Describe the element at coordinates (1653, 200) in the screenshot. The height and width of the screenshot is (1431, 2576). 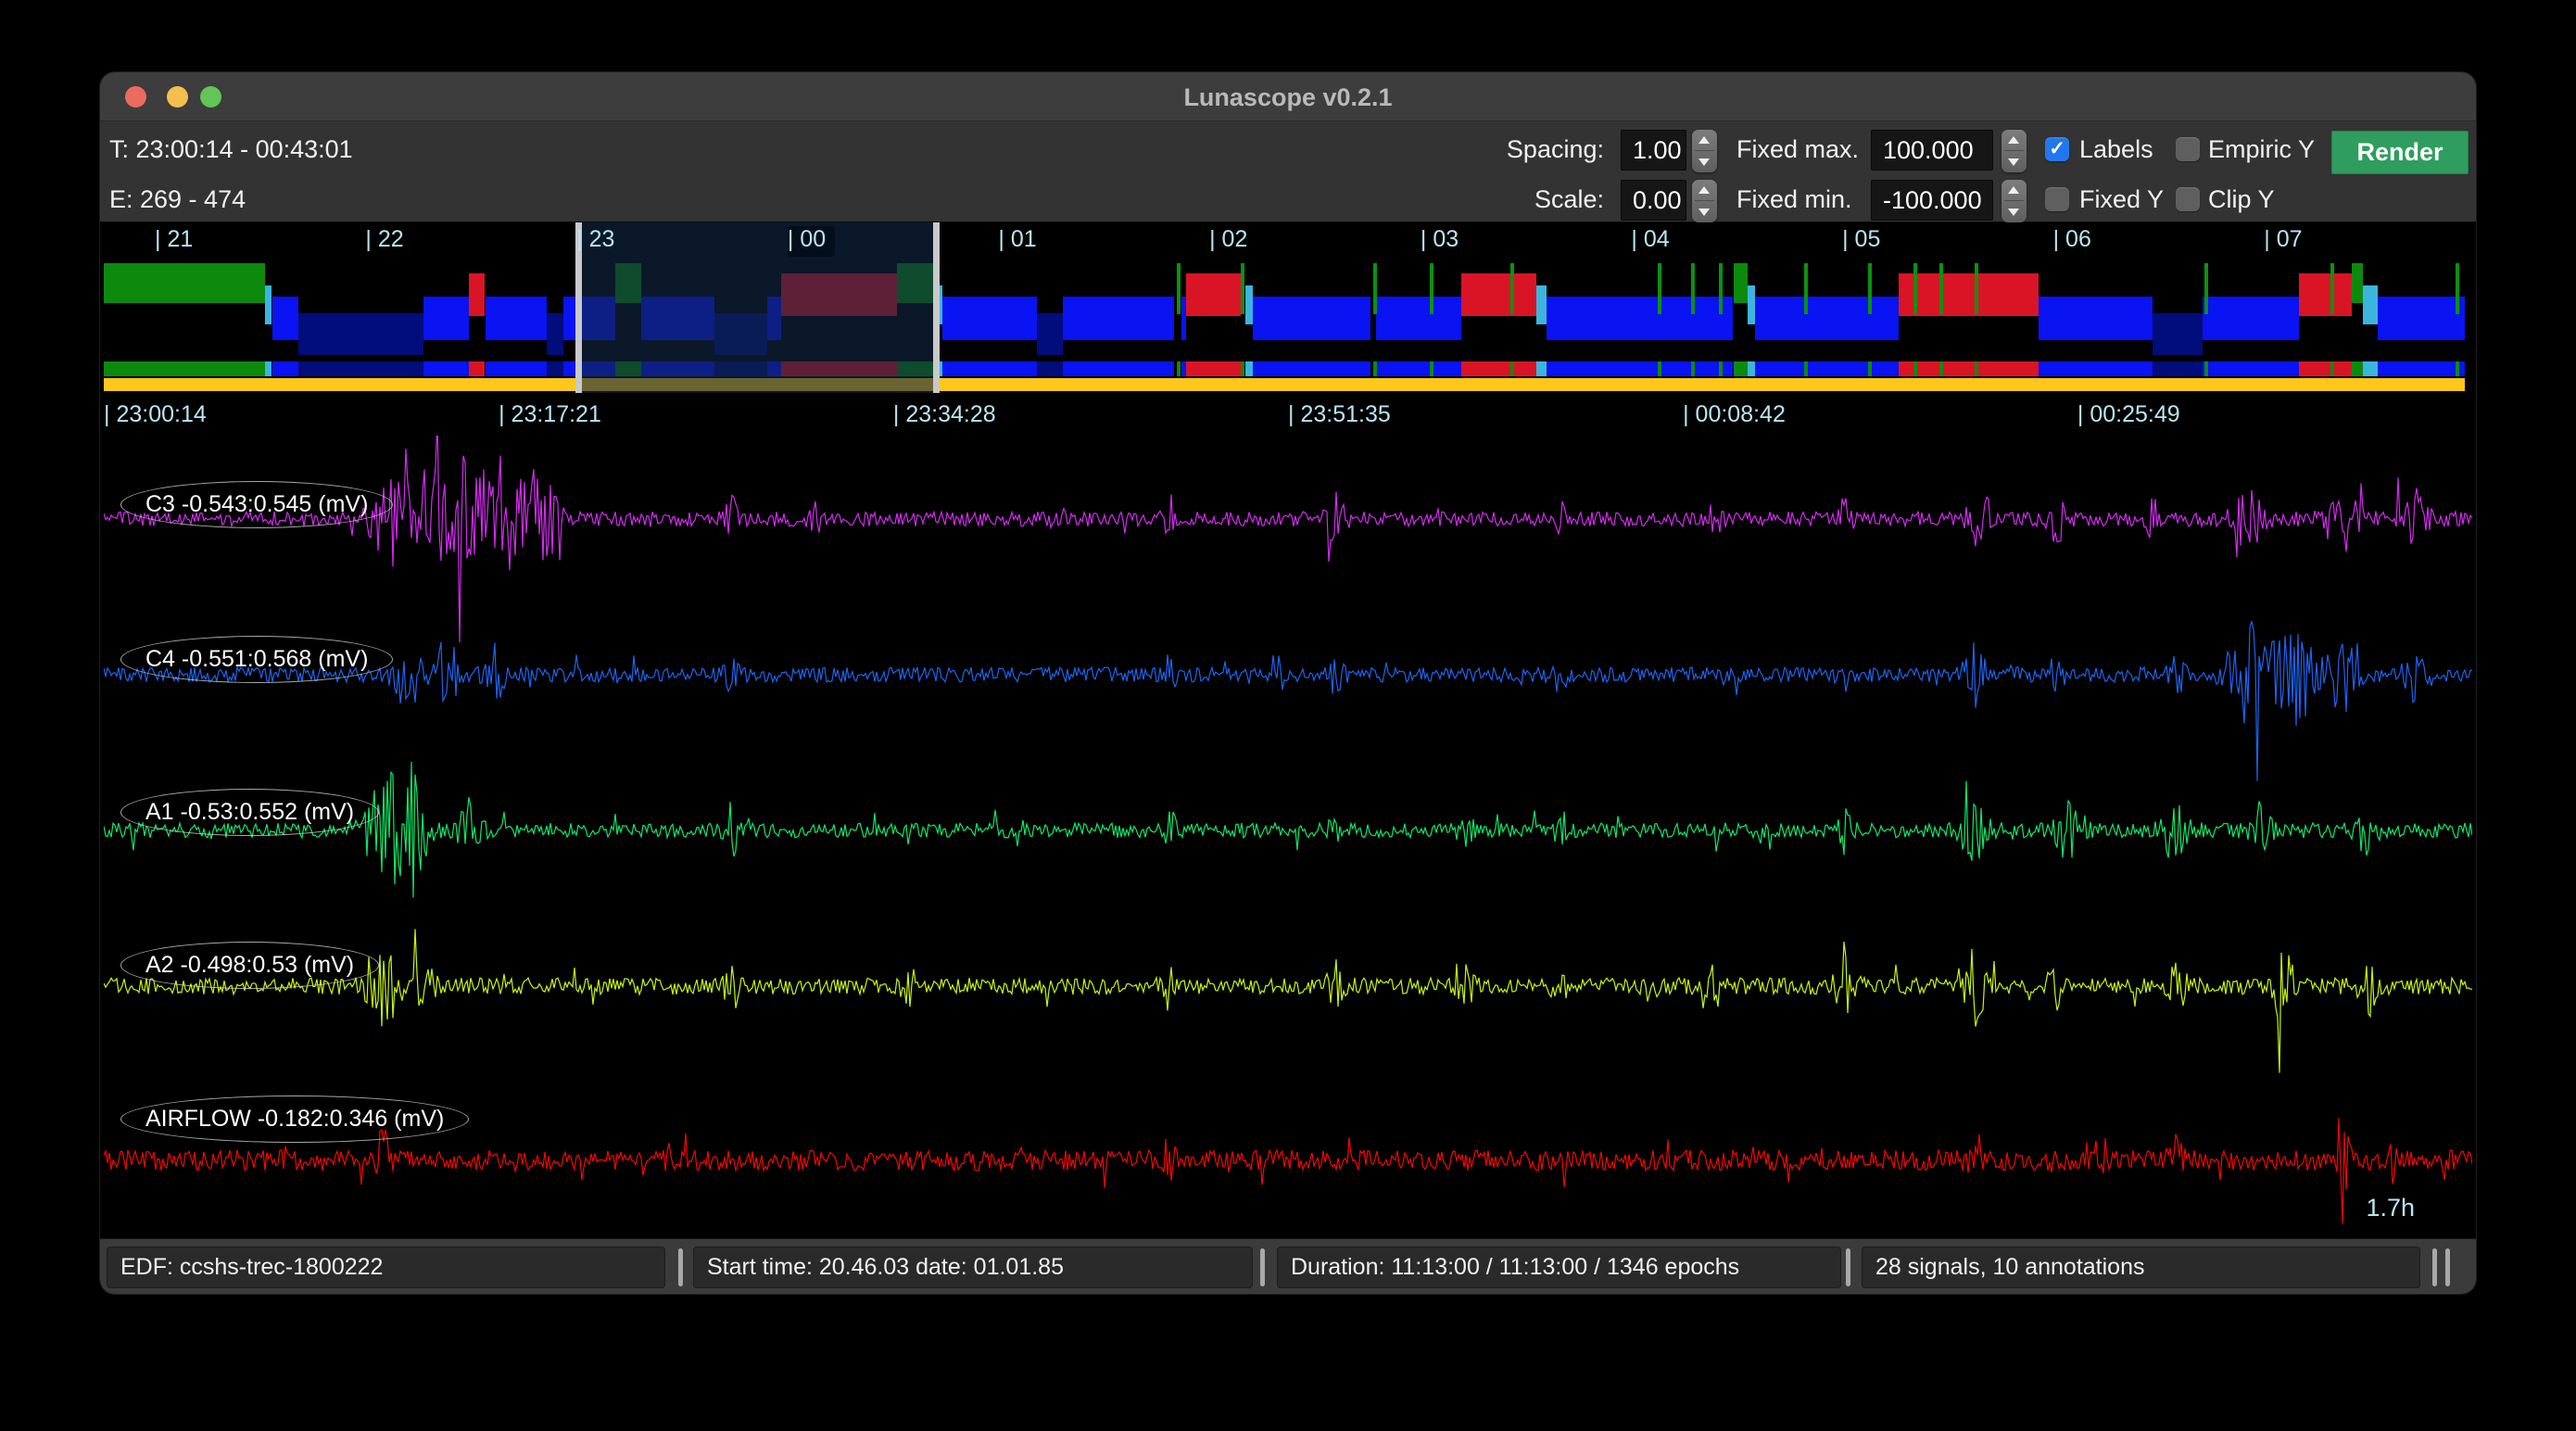
I see `scale-input: 0.00` at that location.